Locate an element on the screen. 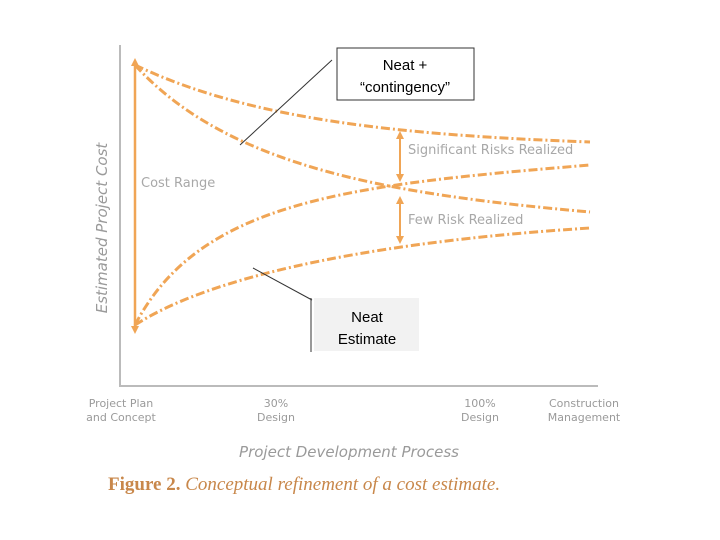  x-label: 30% is located at coordinates (276, 403).